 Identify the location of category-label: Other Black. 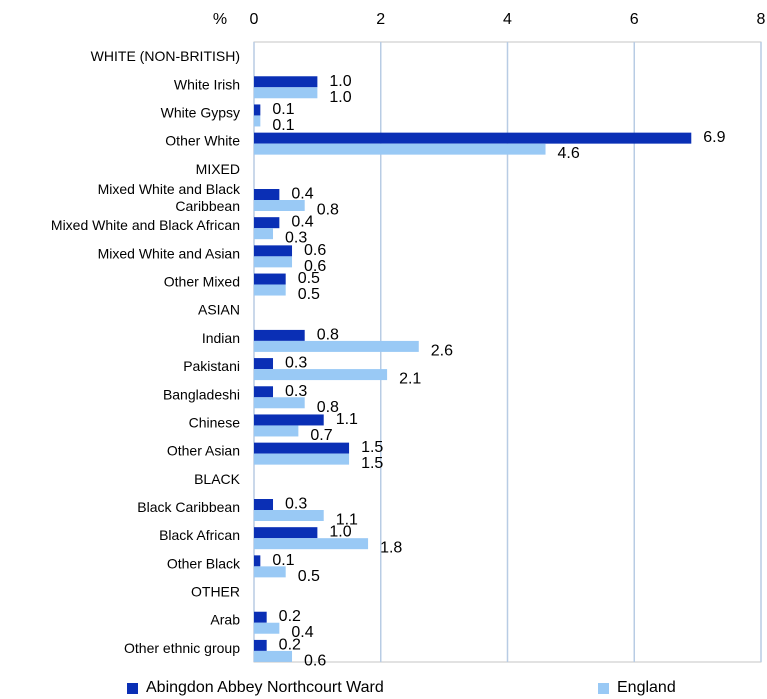
(204, 563).